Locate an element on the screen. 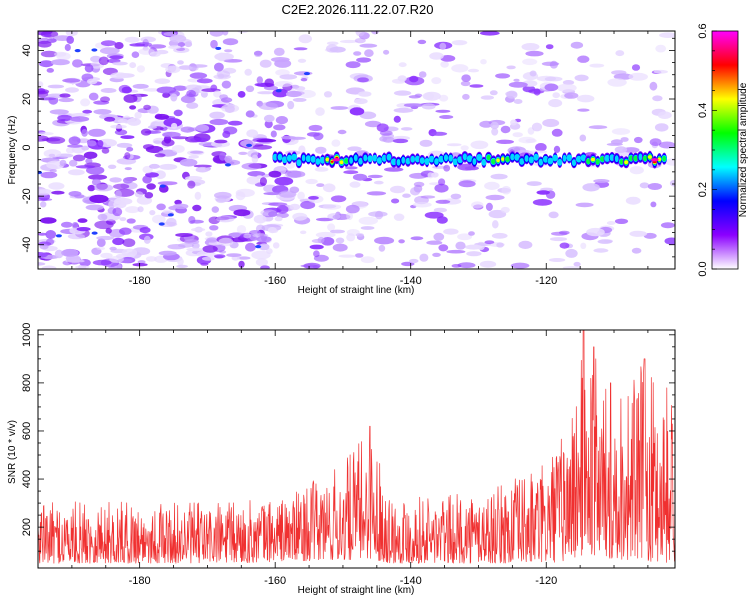  colorbar-tick-label: 0.6 is located at coordinates (703, 30).